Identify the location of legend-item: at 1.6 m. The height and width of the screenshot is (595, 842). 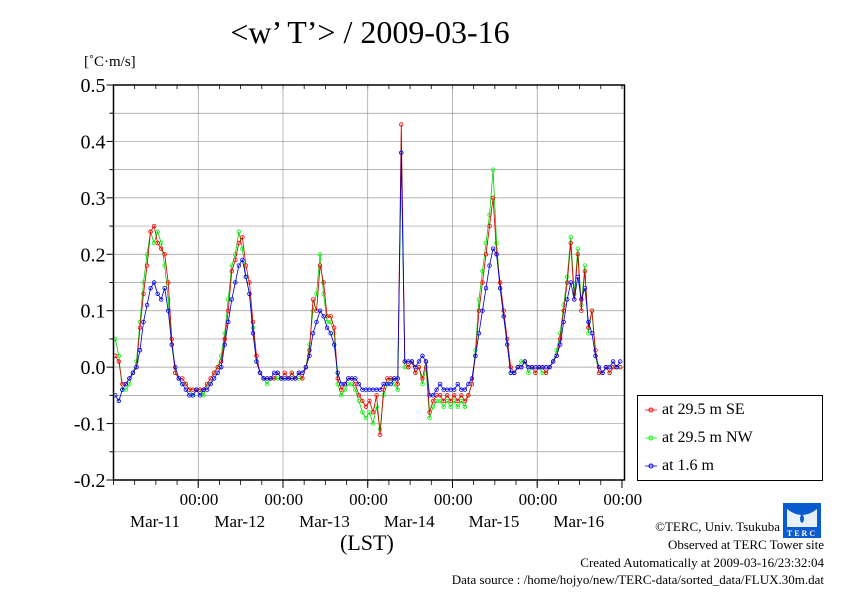
(730, 466).